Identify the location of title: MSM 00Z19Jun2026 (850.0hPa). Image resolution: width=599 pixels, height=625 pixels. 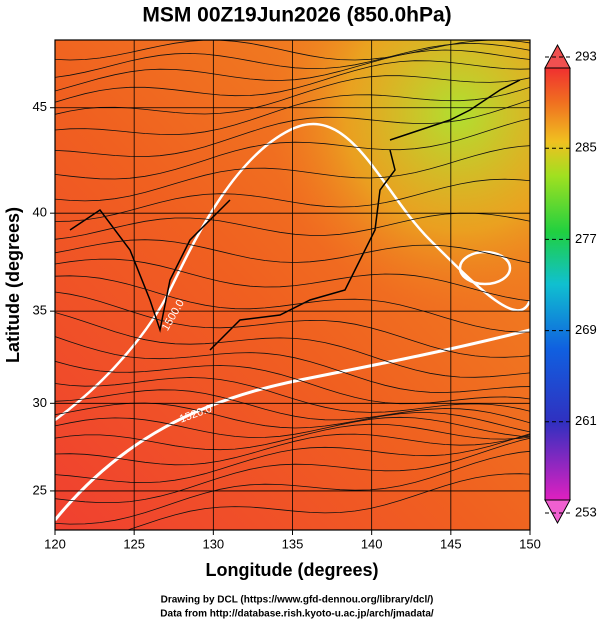
(296, 15).